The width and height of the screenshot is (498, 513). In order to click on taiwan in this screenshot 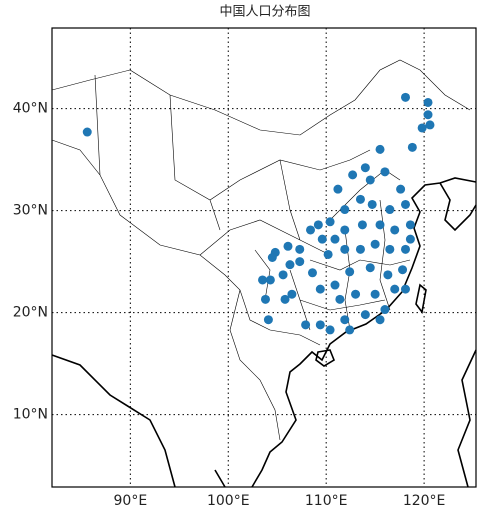, I will do `click(421, 298)`.